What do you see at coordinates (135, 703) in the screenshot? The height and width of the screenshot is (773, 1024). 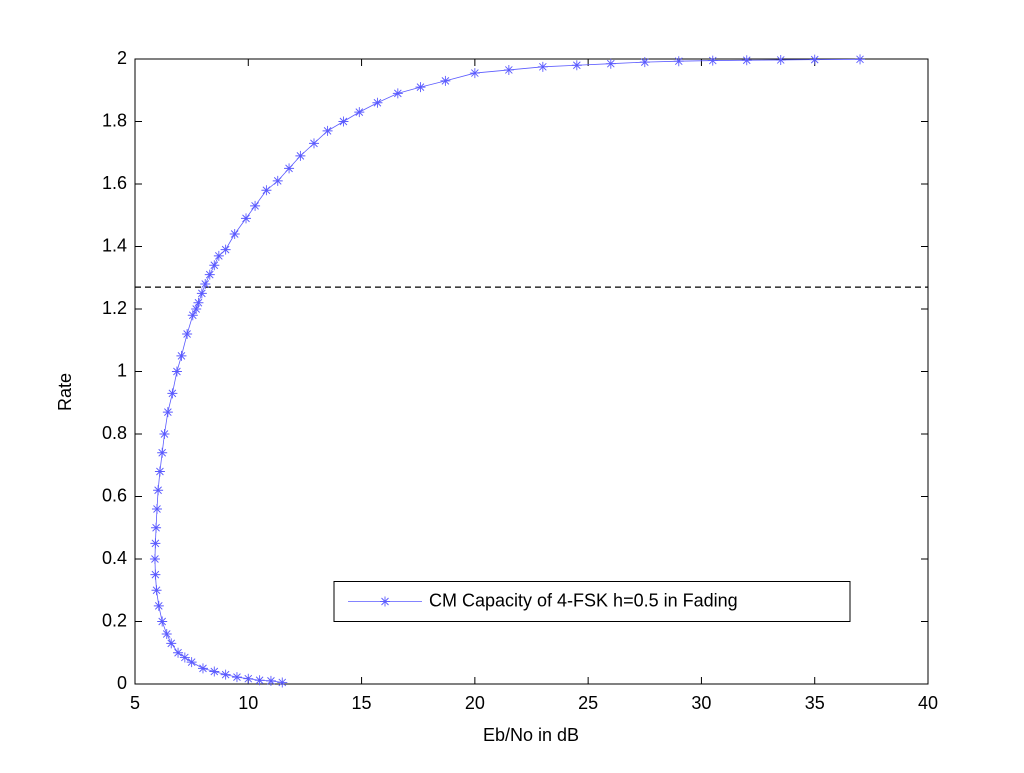 I see `x-tick-label: 5` at bounding box center [135, 703].